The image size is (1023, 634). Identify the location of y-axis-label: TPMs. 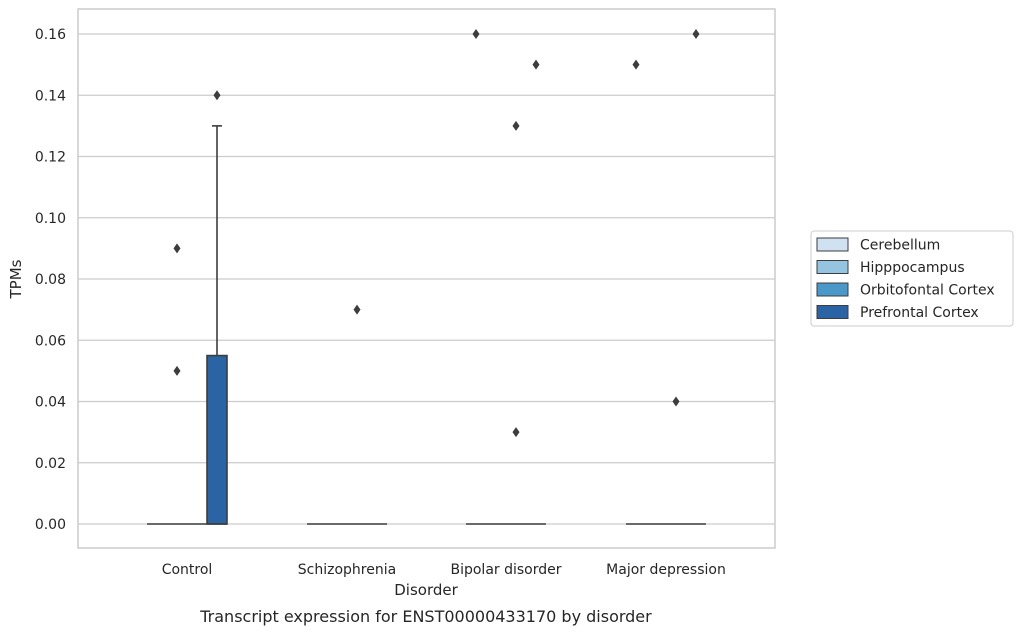
(16, 279).